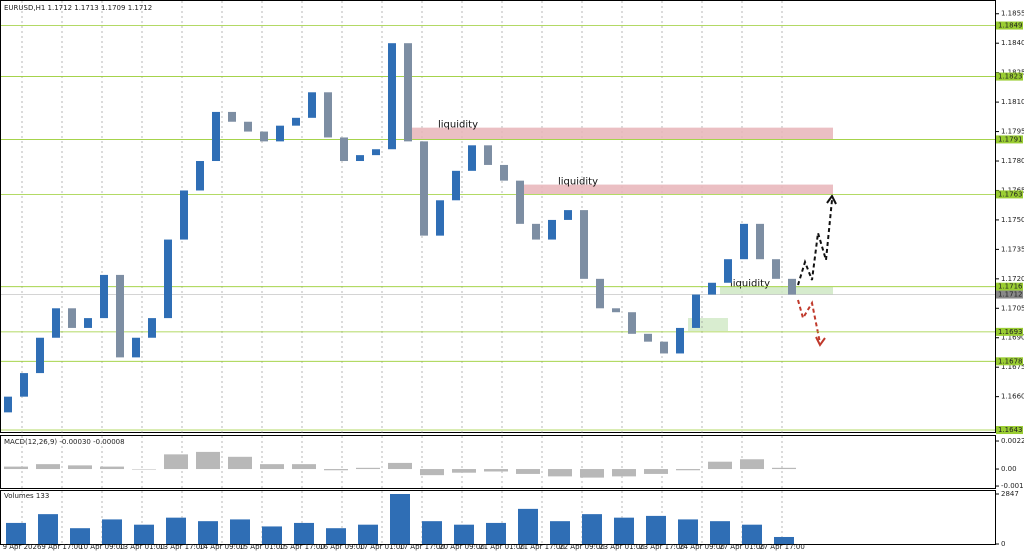 The height and width of the screenshot is (551, 1024). Describe the element at coordinates (1012, 367) in the screenshot. I see `y-tick-label: 1.1675` at that location.